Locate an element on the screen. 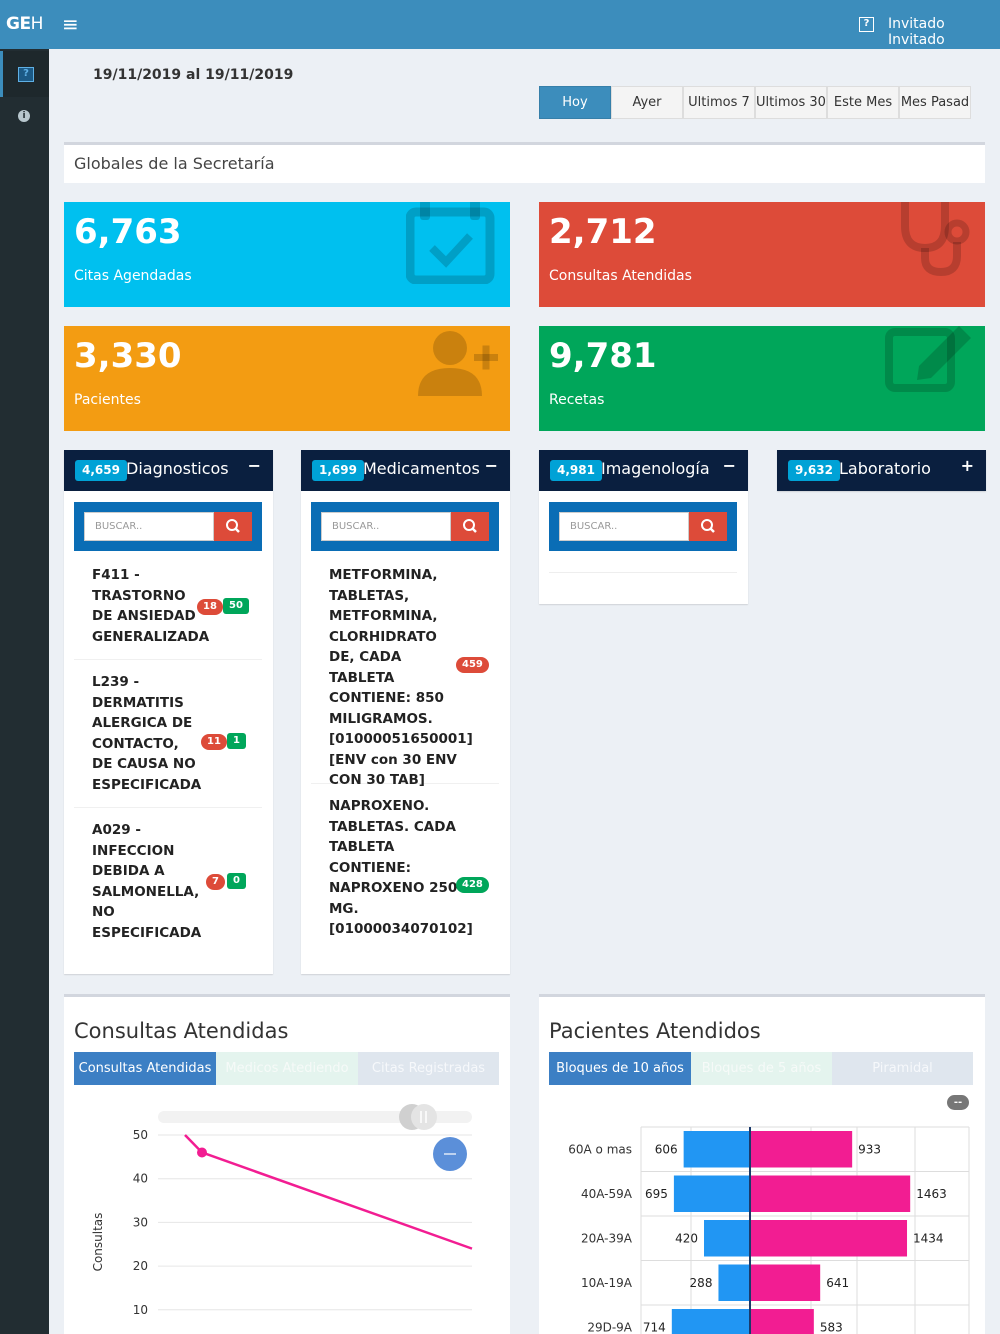 This screenshot has width=1000, height=1334. category-label: 60A o mas is located at coordinates (600, 1149).